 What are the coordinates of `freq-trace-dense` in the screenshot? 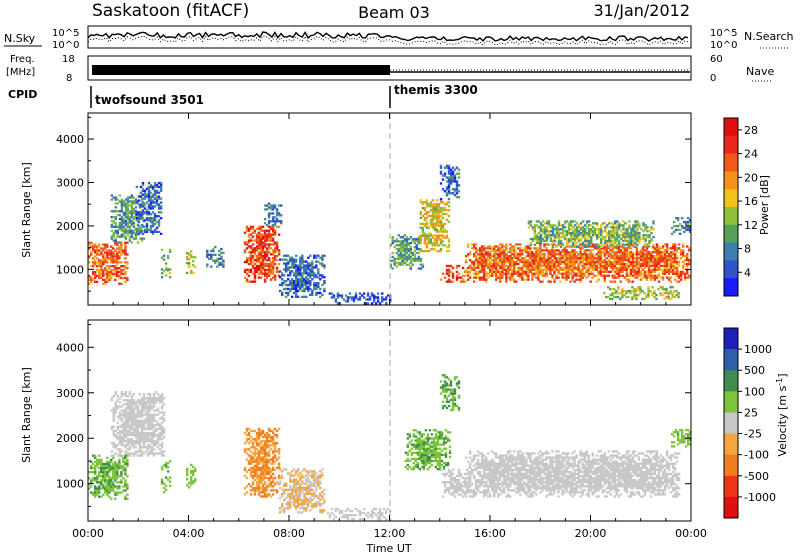 It's located at (241, 70).